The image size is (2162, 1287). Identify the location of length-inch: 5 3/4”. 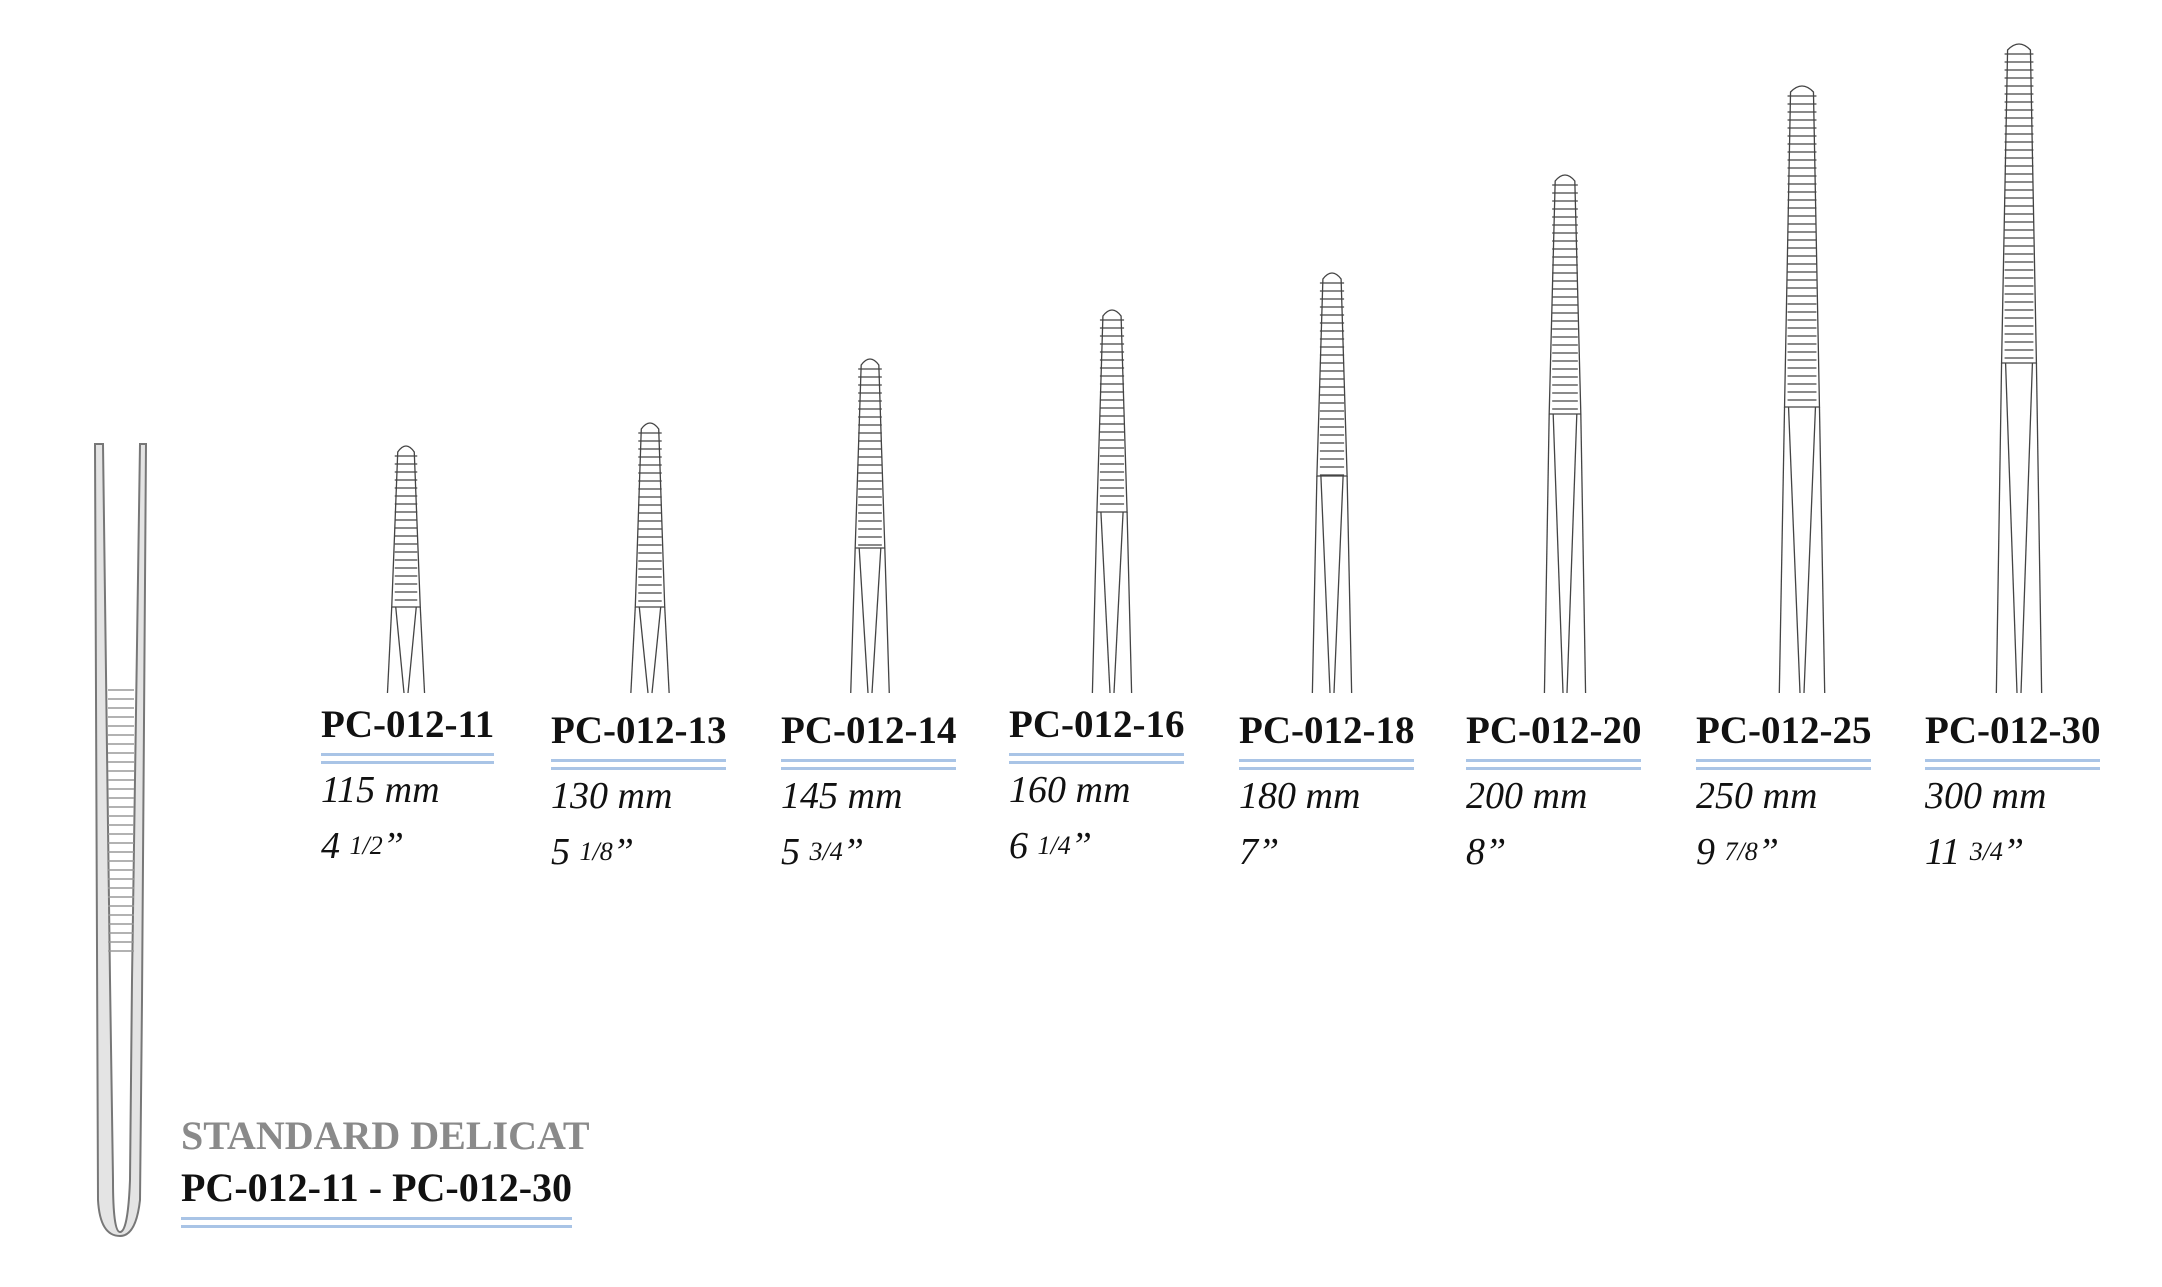
(868, 852).